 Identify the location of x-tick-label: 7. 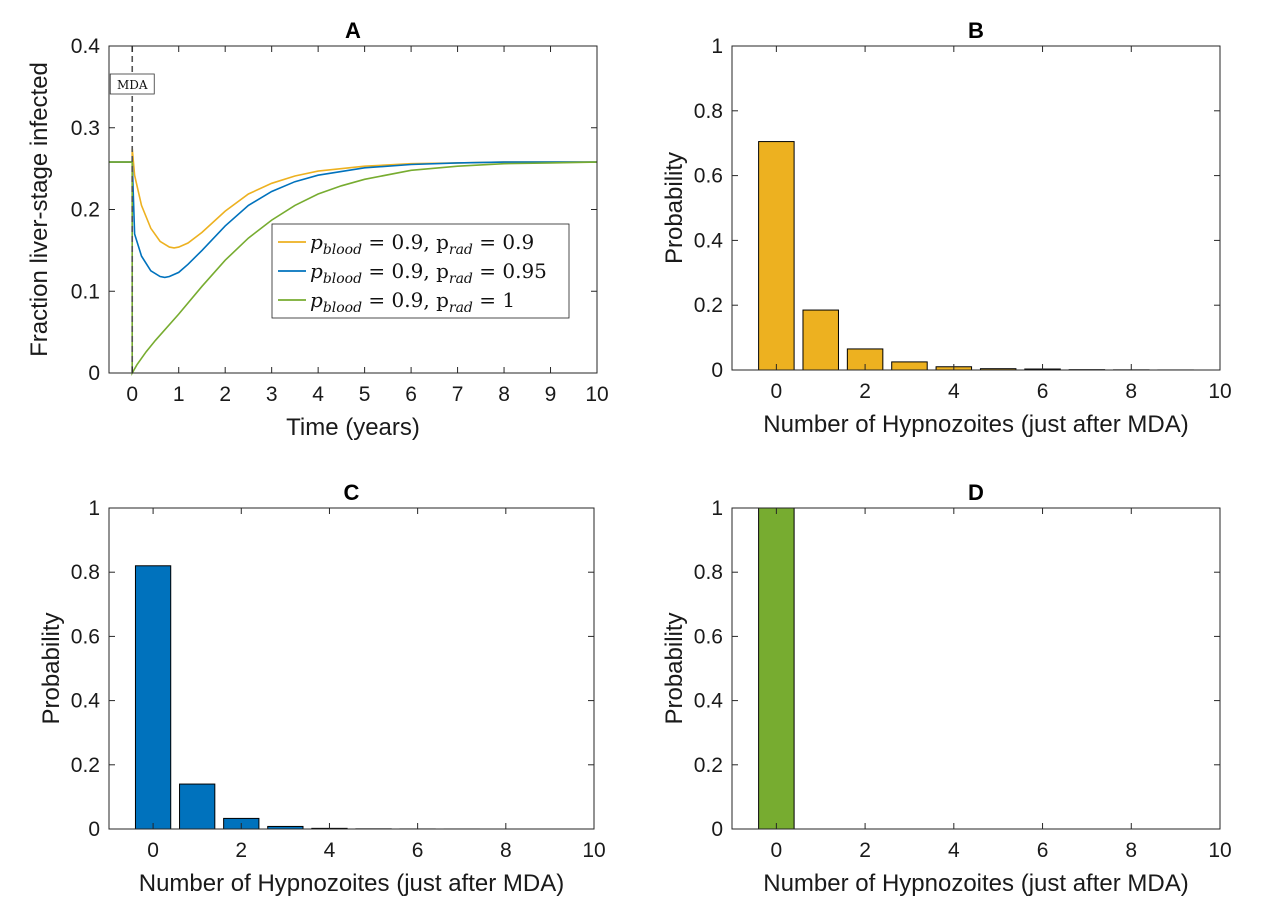
(458, 394).